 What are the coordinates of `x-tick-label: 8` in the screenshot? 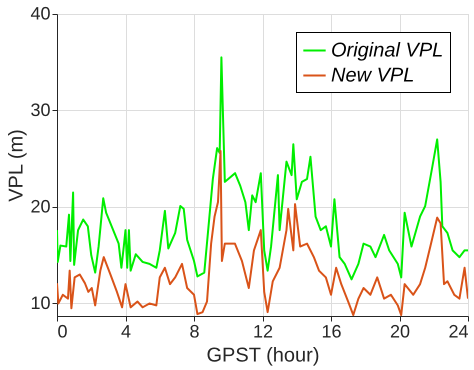 It's located at (194, 332).